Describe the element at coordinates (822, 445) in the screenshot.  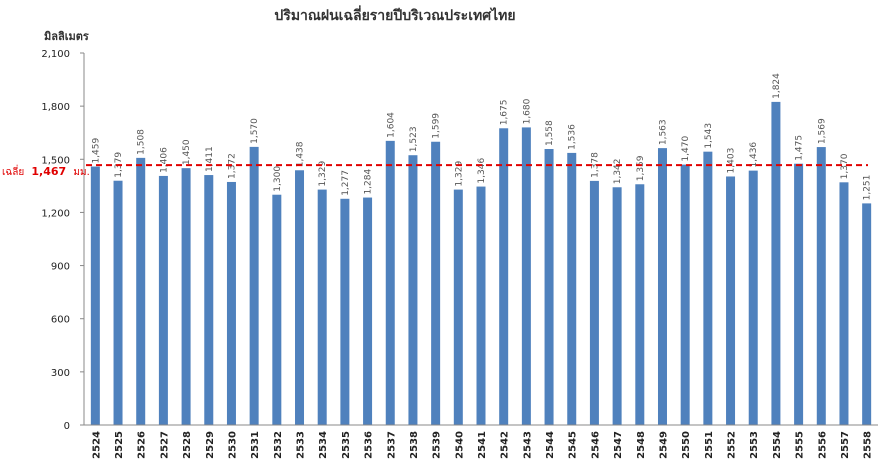
I see `x-tick-label: 2556` at that location.